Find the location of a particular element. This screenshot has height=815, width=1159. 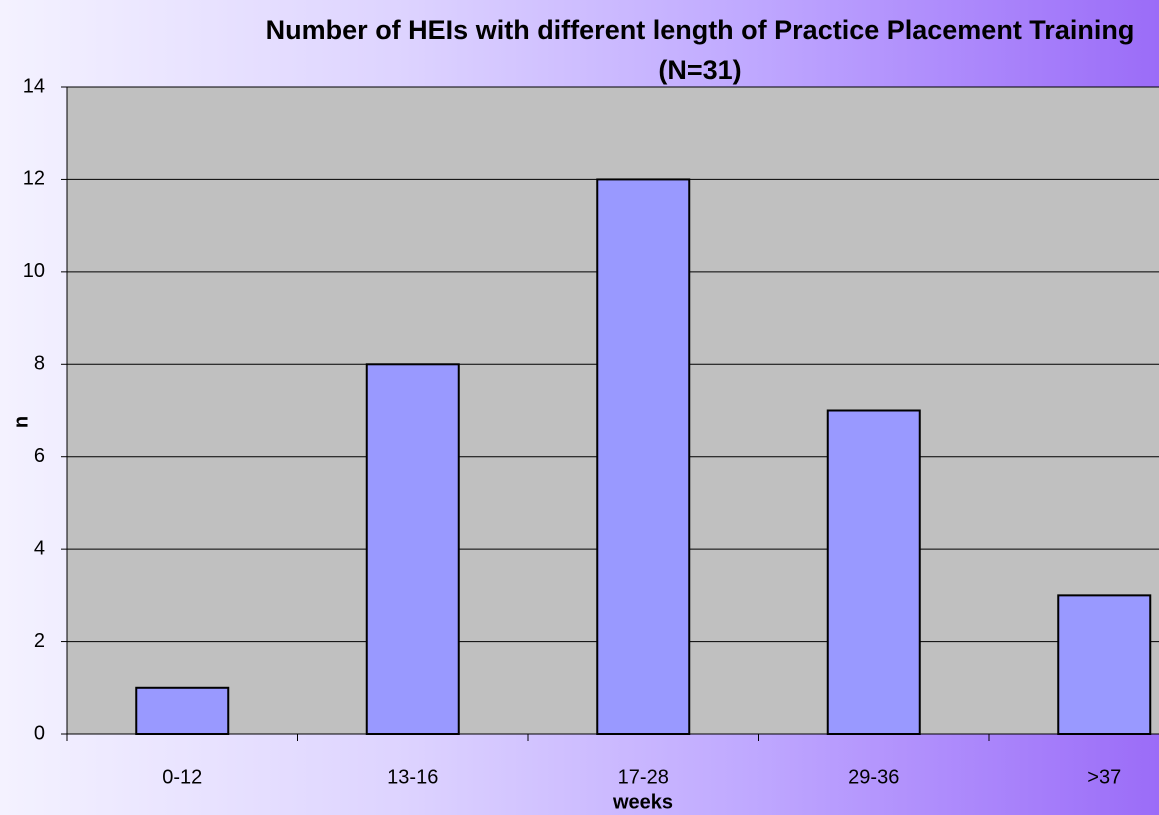

x-tick-label: 13-16 is located at coordinates (412, 777).